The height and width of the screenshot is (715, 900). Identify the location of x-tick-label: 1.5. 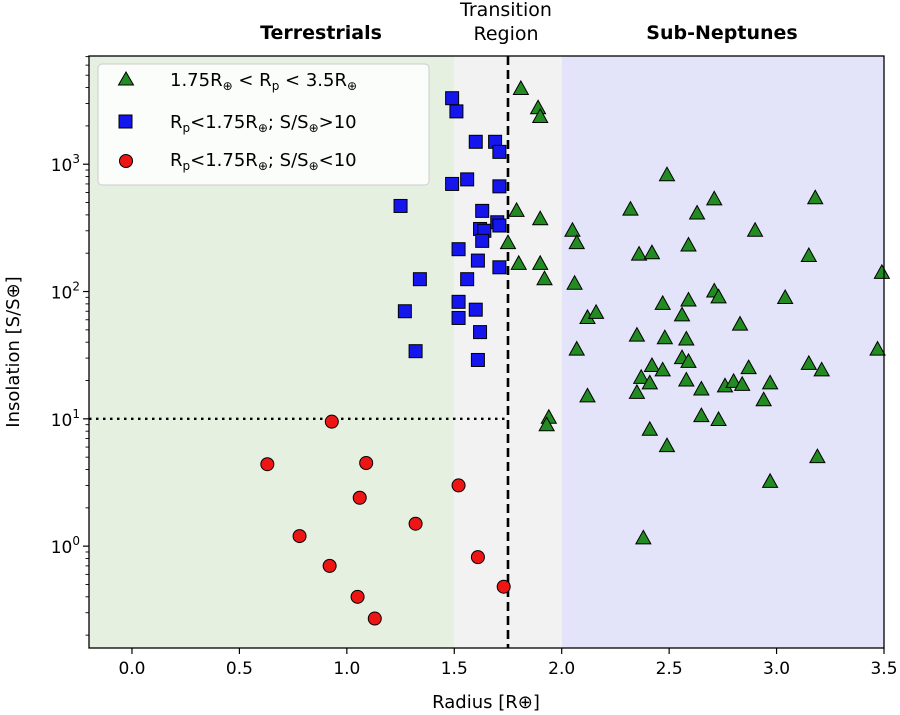
(454, 669).